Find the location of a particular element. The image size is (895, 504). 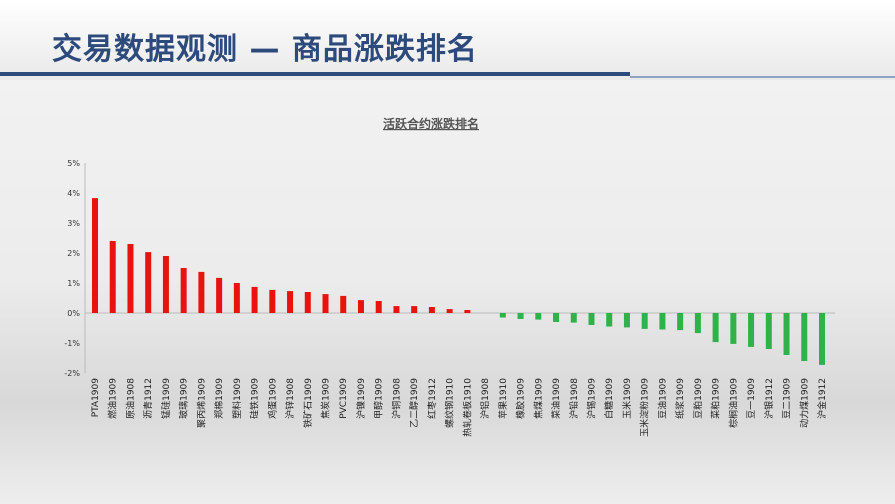

x-tick-label: 螺纹钢1910 is located at coordinates (450, 403).